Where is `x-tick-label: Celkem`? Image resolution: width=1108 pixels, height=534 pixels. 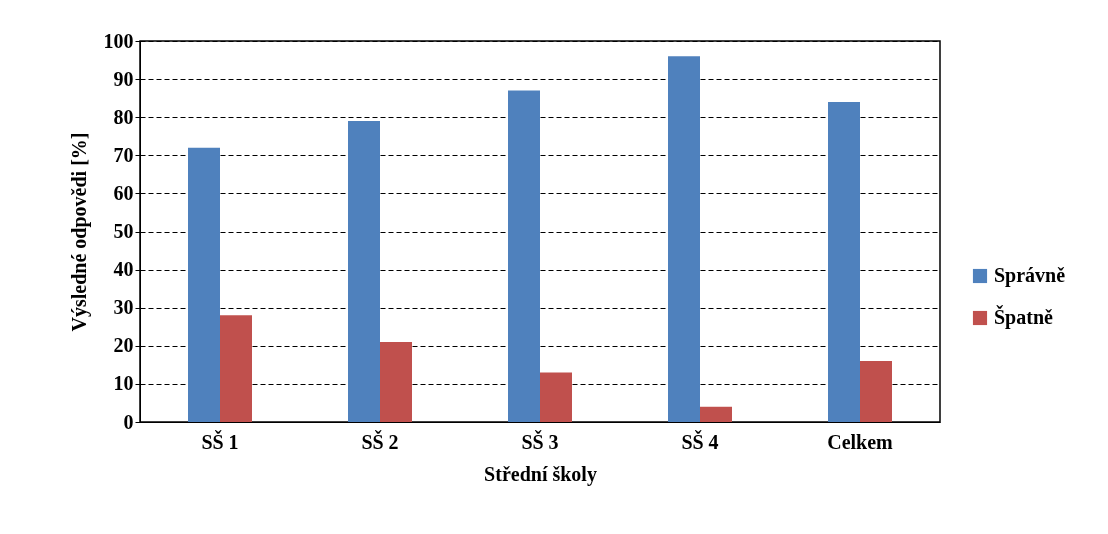
x-tick-label: Celkem is located at coordinates (860, 441).